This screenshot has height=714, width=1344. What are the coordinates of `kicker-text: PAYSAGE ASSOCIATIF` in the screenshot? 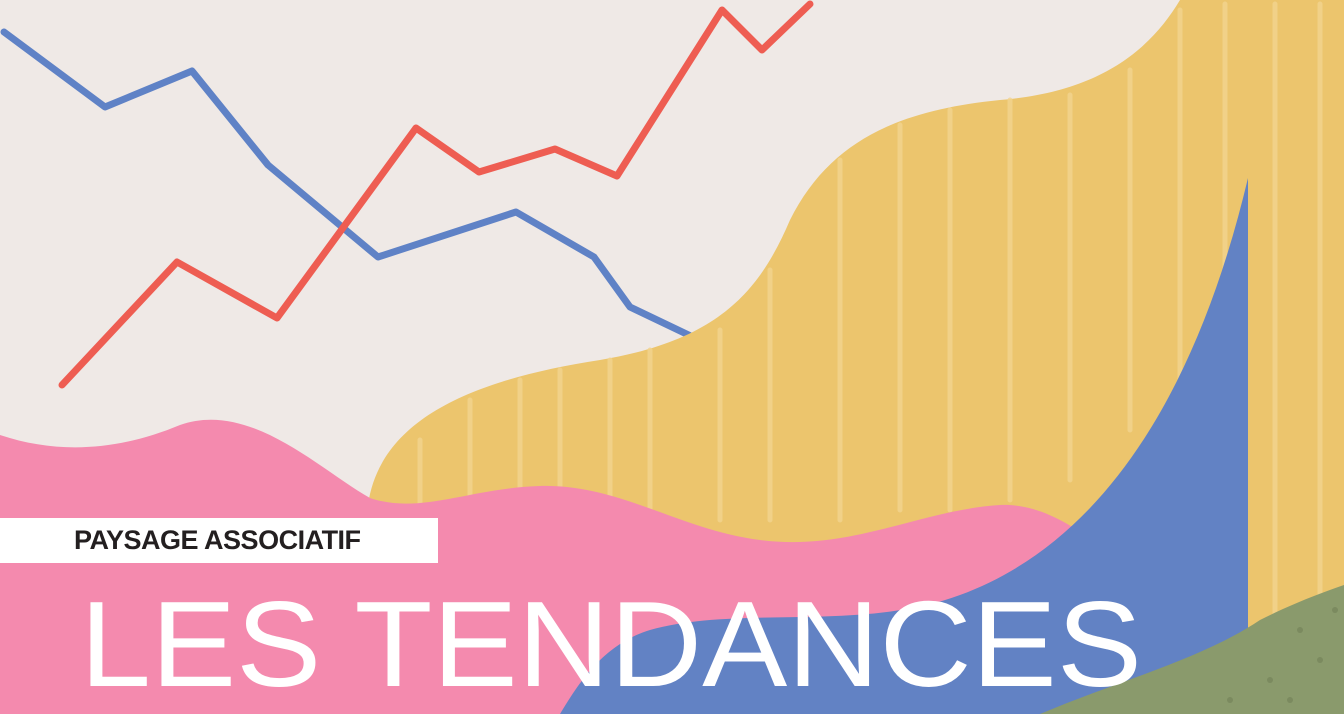 It's located at (217, 540).